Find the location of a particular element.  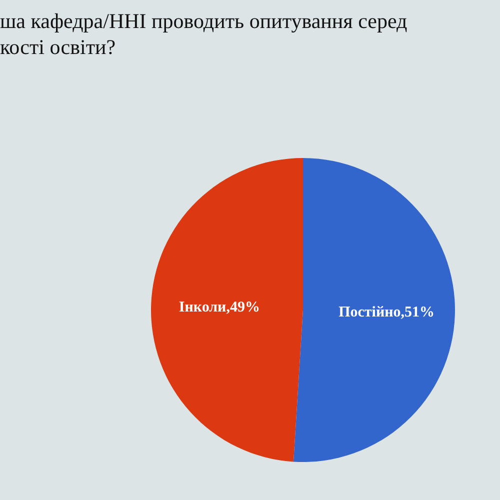

chart-title: ша кафедра/ННІ проводить опитування серед кості освіти? is located at coordinates (204, 34).